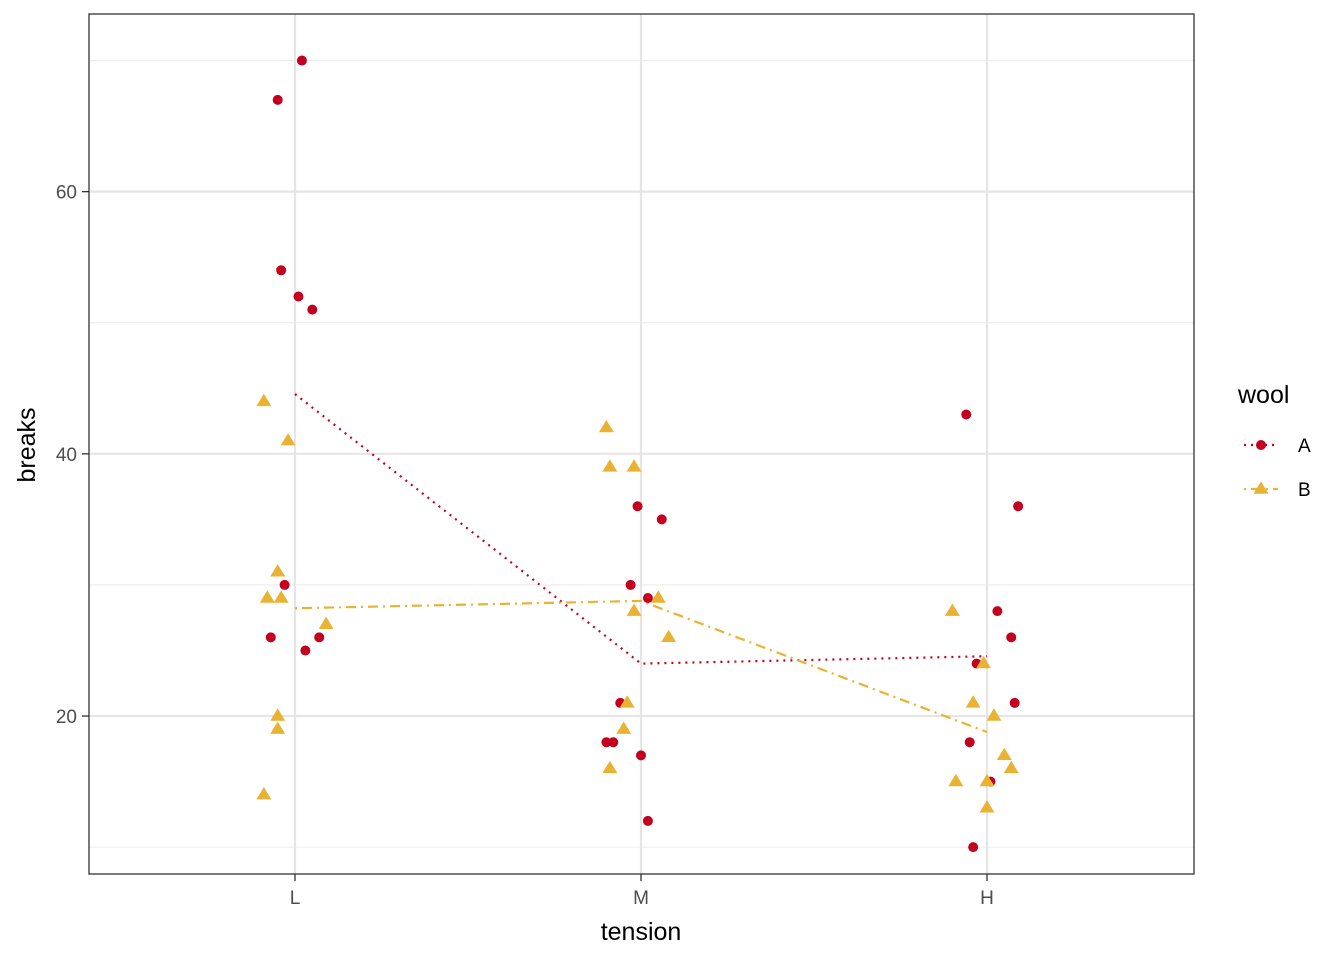  Describe the element at coordinates (66, 193) in the screenshot. I see `y-tick-label: 60` at that location.